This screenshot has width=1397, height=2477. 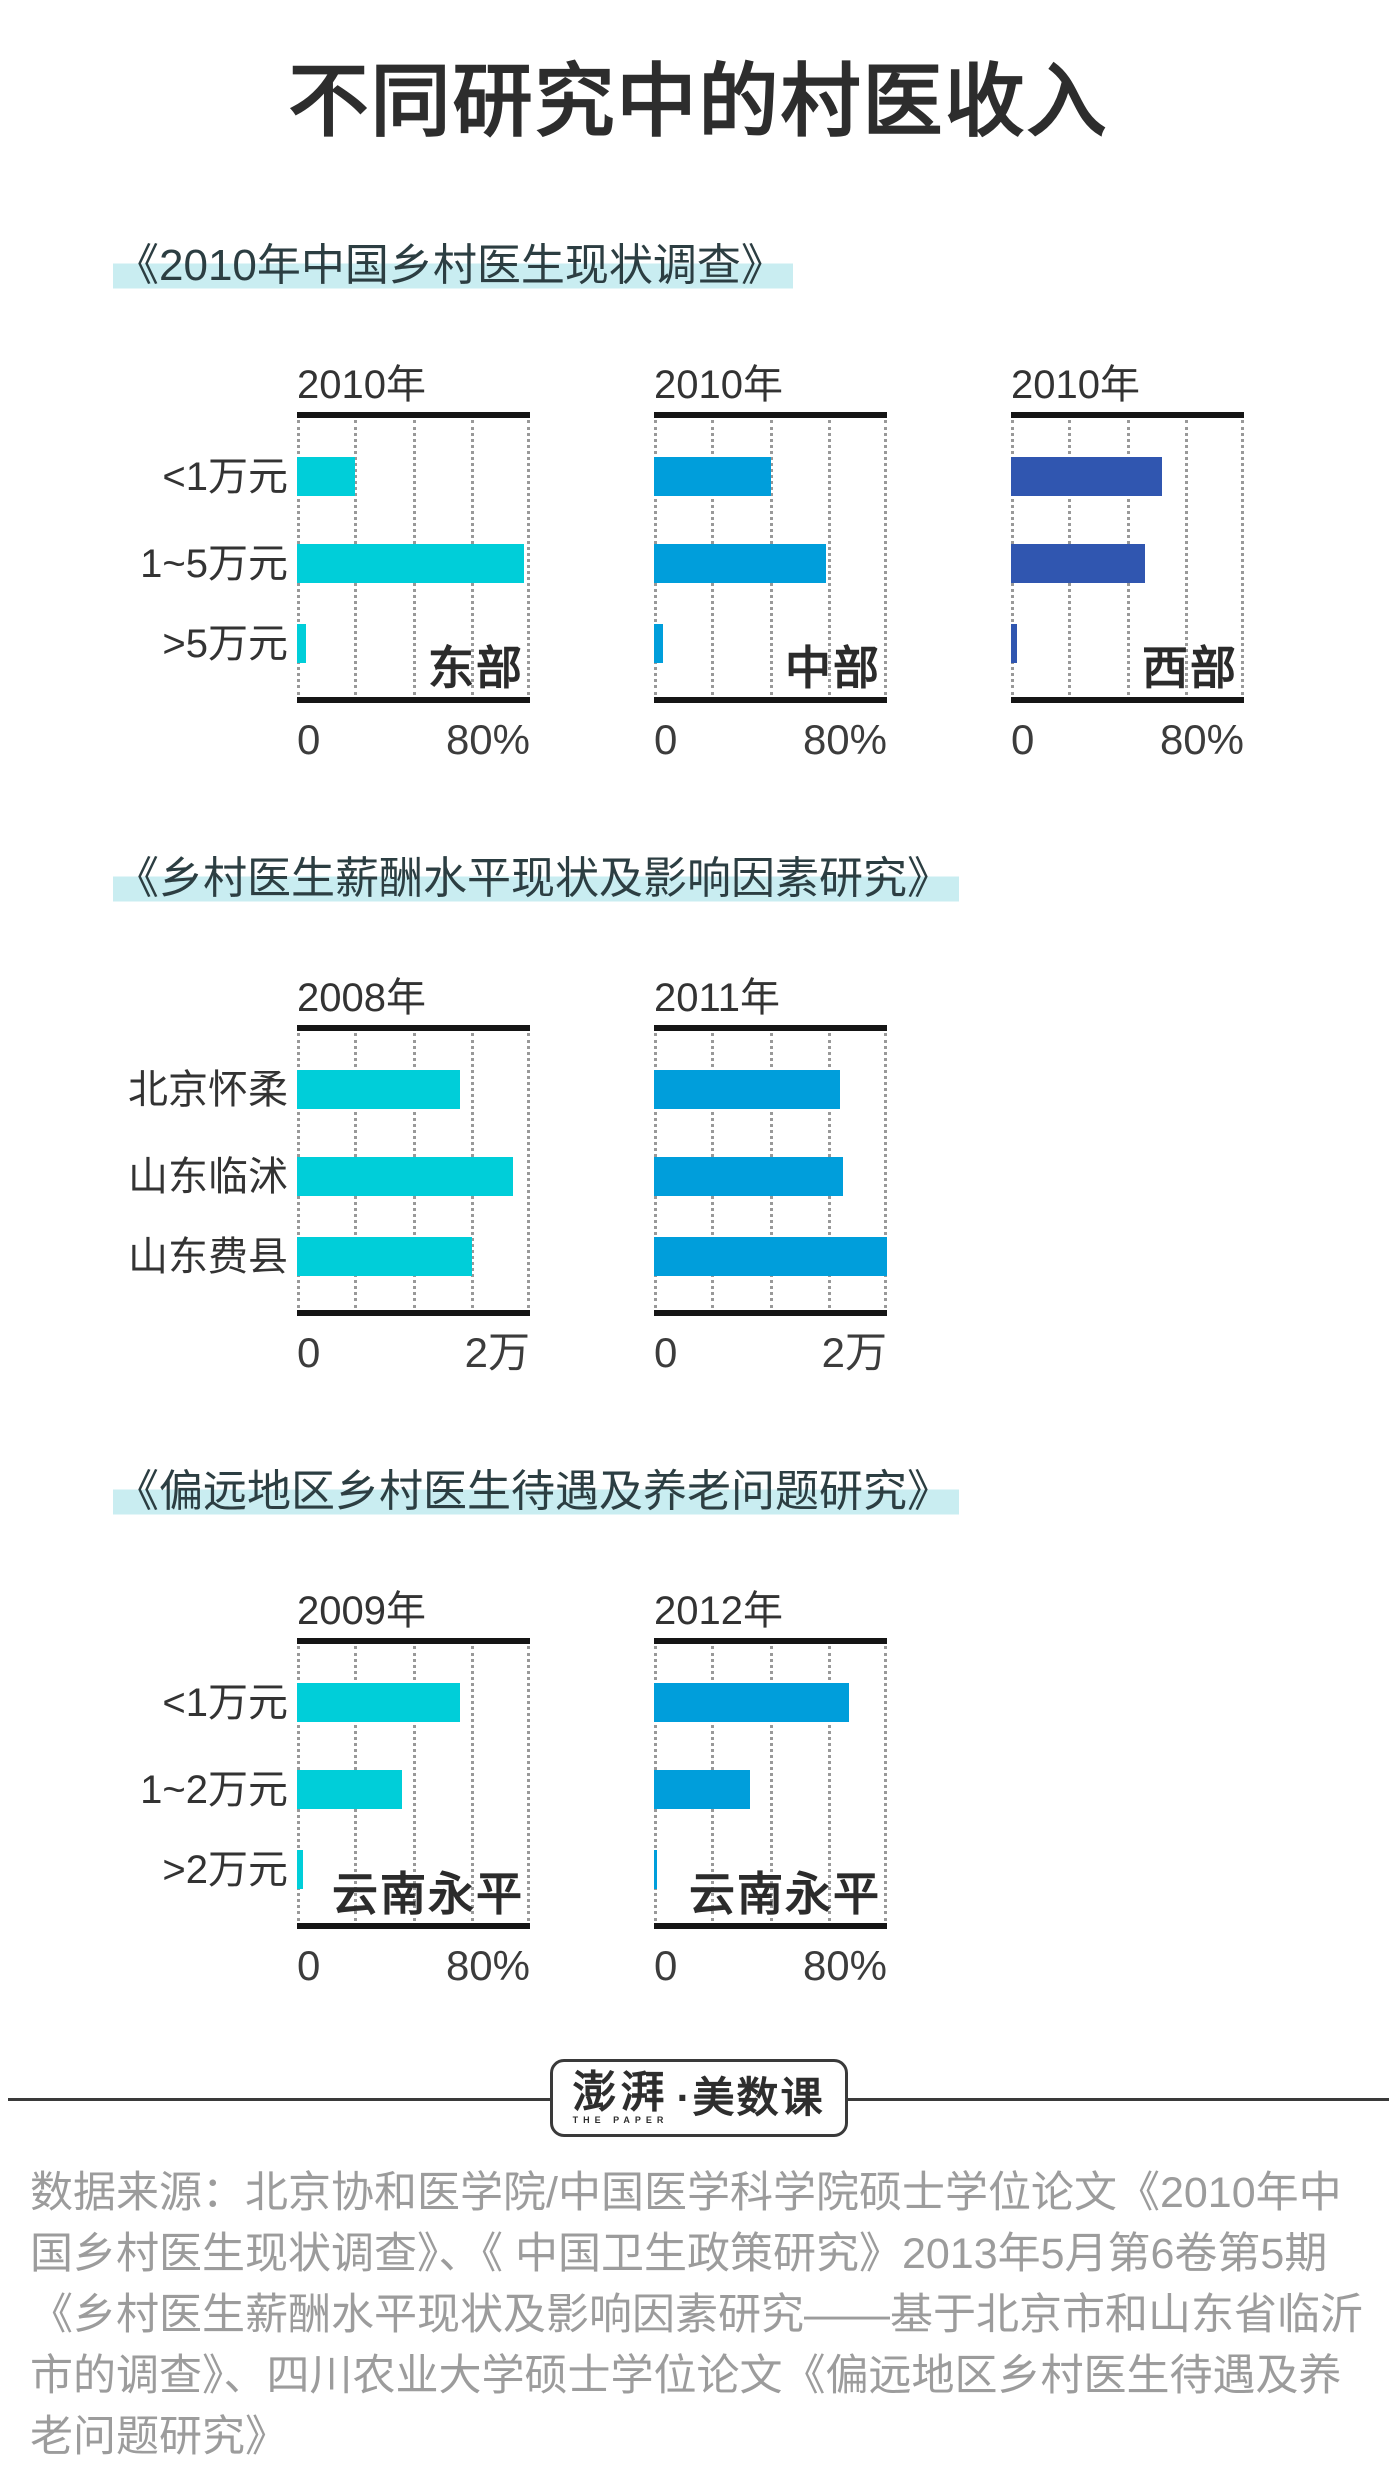 What do you see at coordinates (620, 2092) in the screenshot?
I see `logo-brand-text: 澎湃` at bounding box center [620, 2092].